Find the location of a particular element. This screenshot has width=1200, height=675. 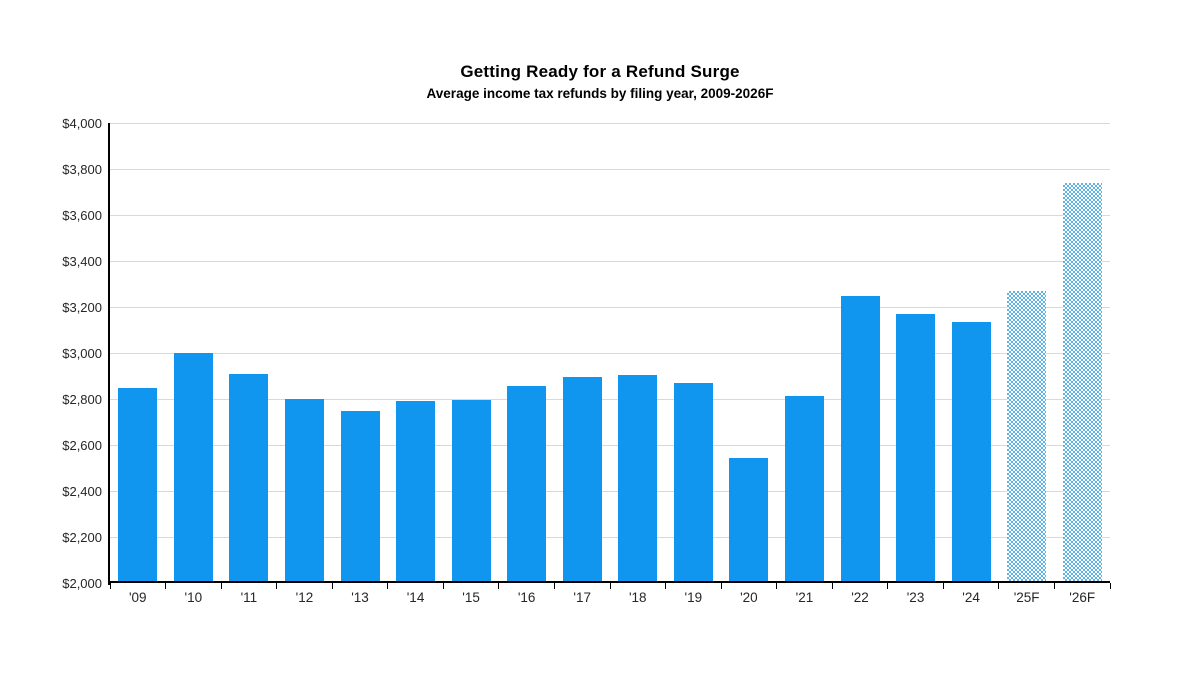

x-axis-label: '18 is located at coordinates (637, 597).